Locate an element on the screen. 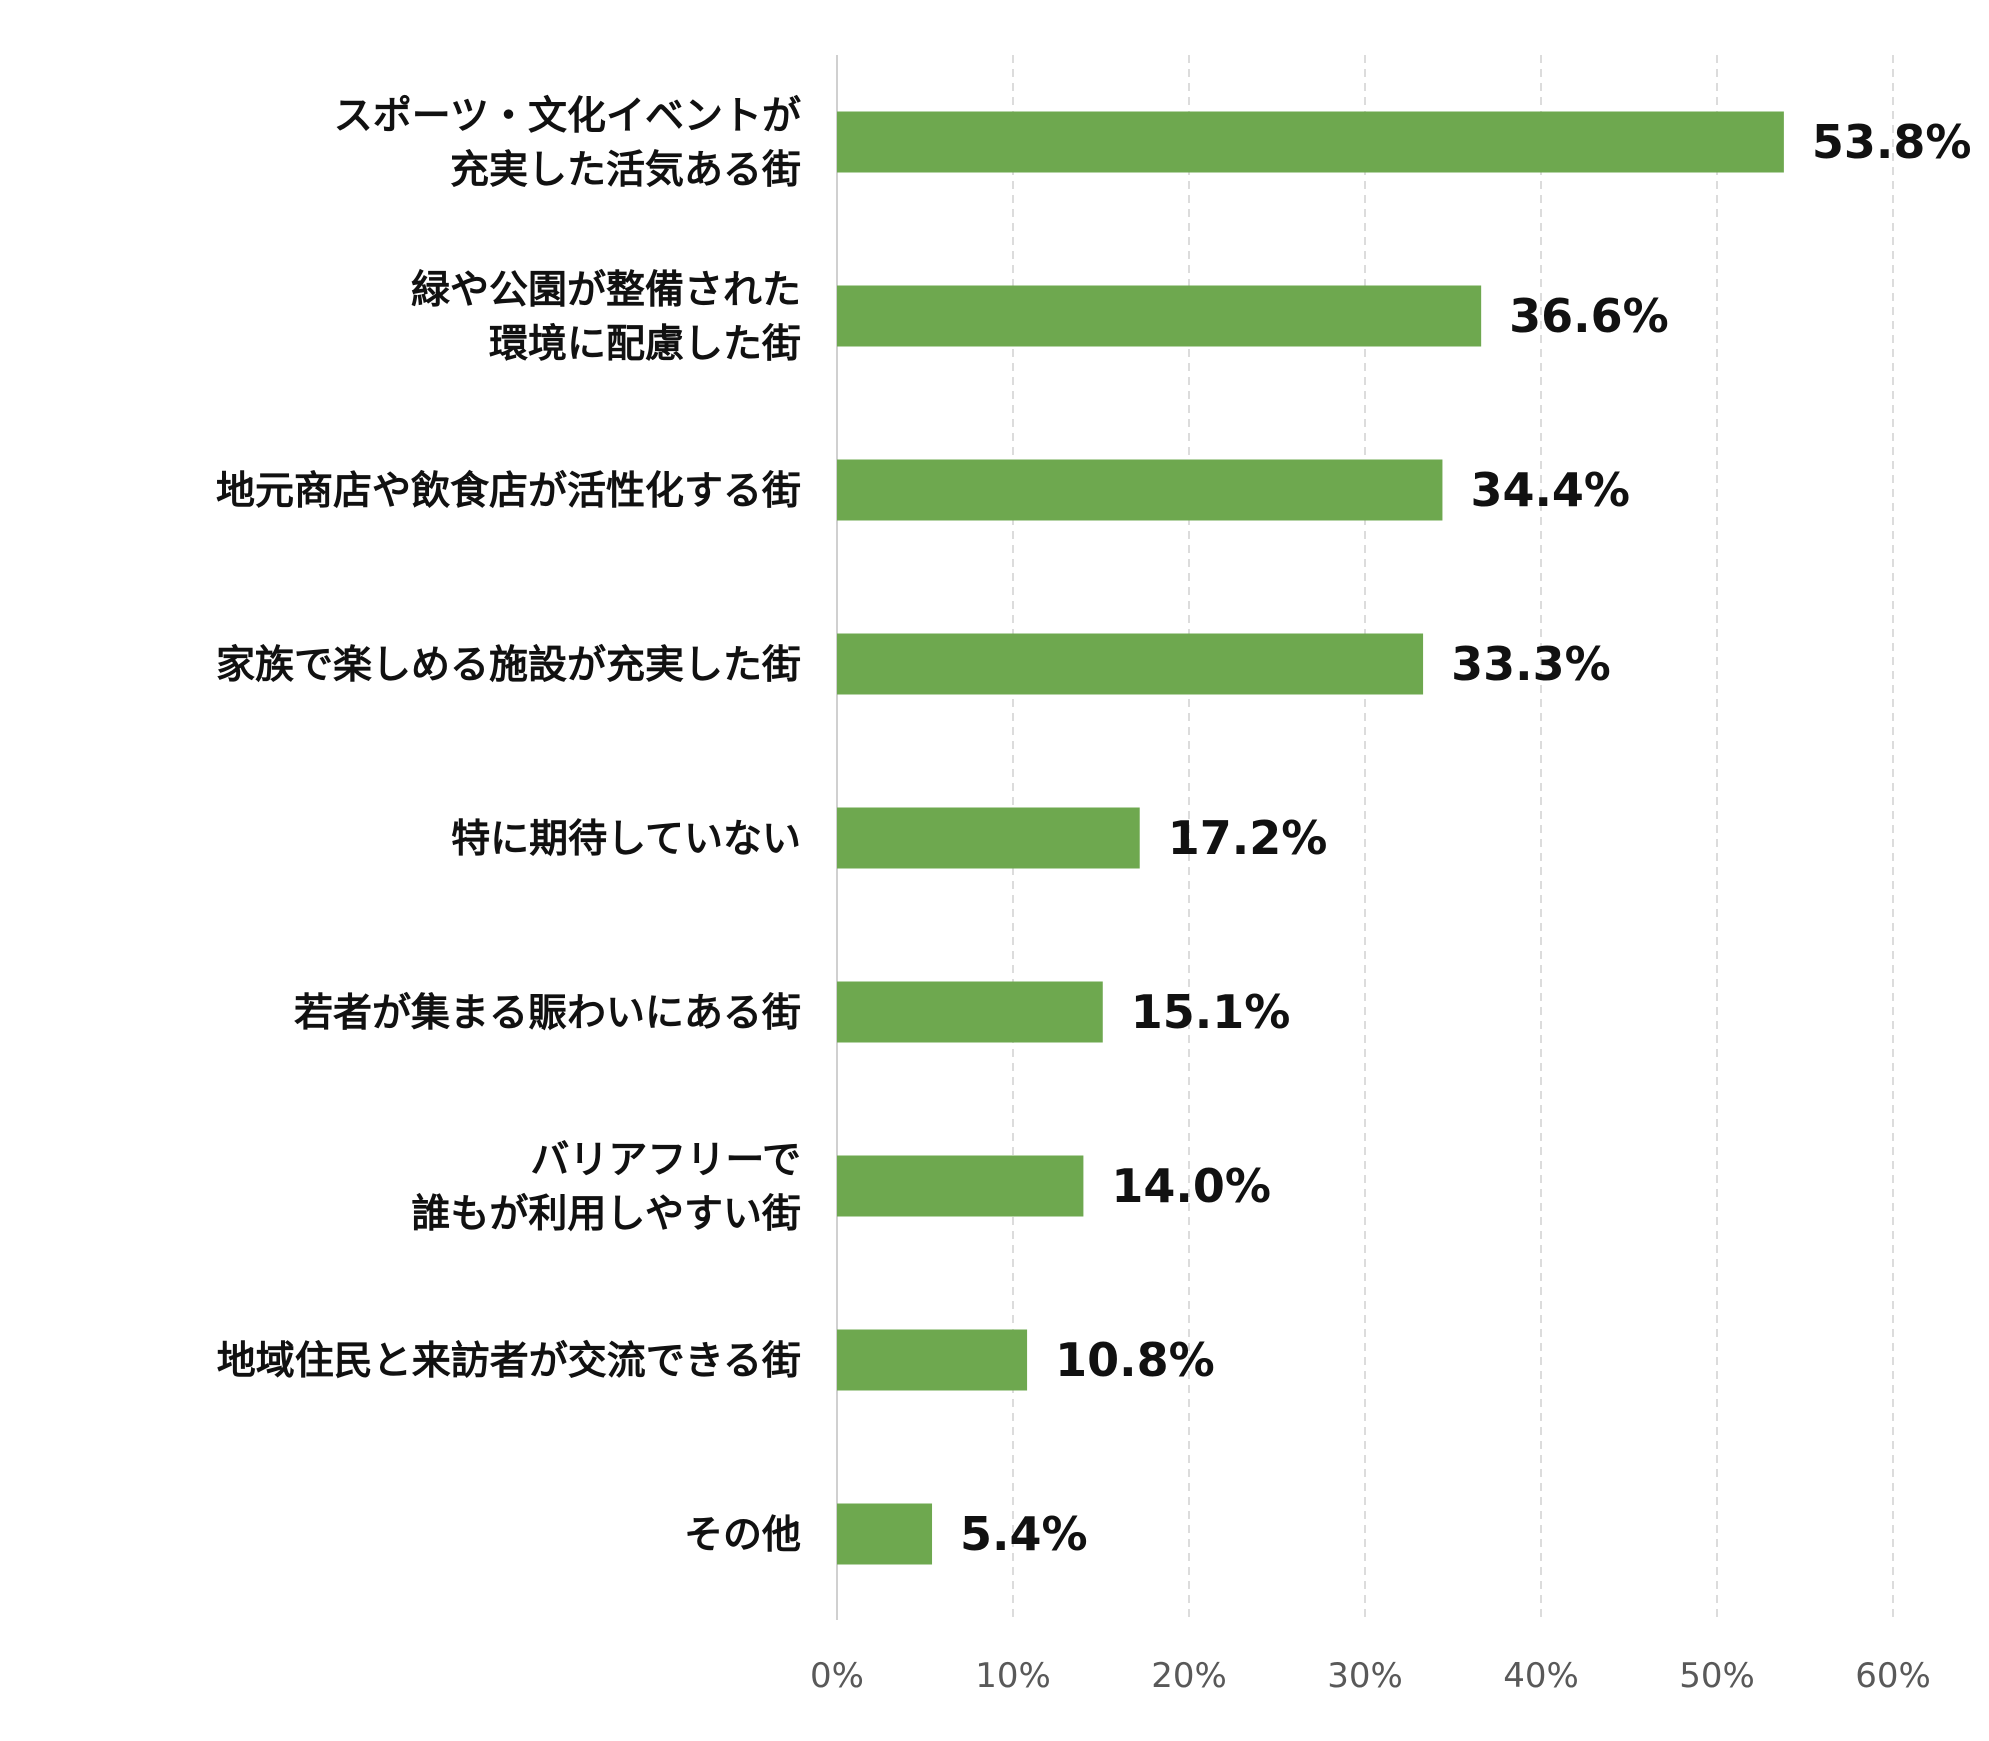 The width and height of the screenshot is (1989, 1741). x-tick-label: 20% is located at coordinates (1189, 1676).